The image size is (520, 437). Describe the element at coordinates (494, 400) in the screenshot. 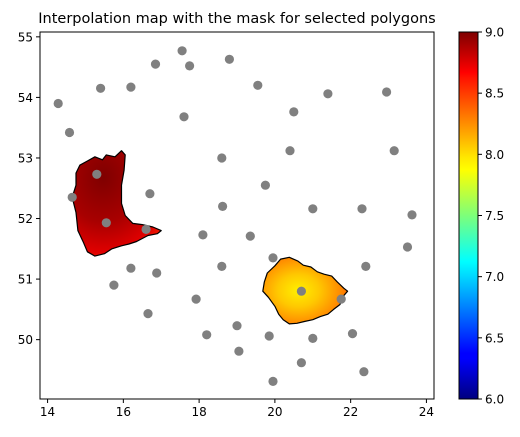

I see `colorbar-tick-label: 6.0` at that location.